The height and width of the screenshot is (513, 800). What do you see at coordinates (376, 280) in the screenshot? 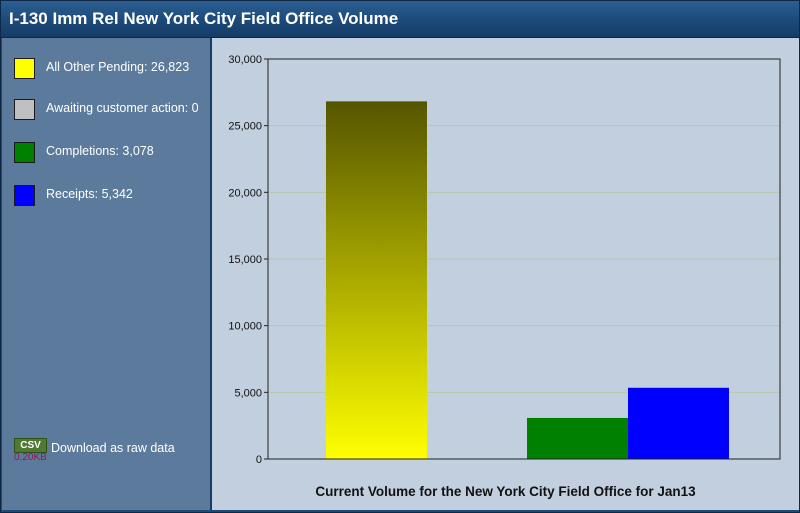
I see `bar-all-other-pending` at bounding box center [376, 280].